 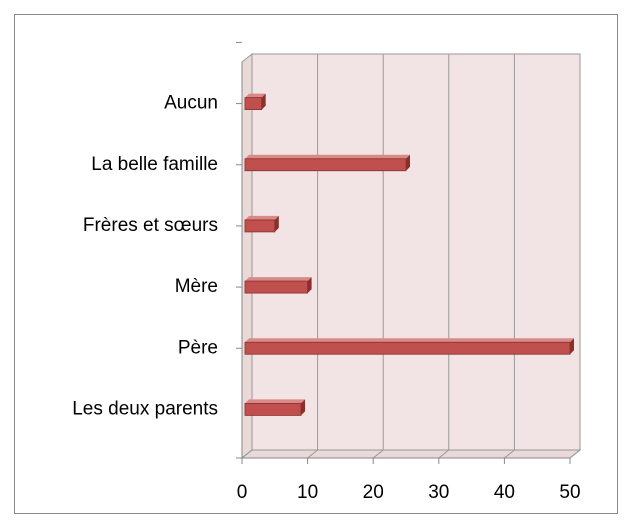 What do you see at coordinates (569, 492) in the screenshot?
I see `x-tick-label: 50` at bounding box center [569, 492].